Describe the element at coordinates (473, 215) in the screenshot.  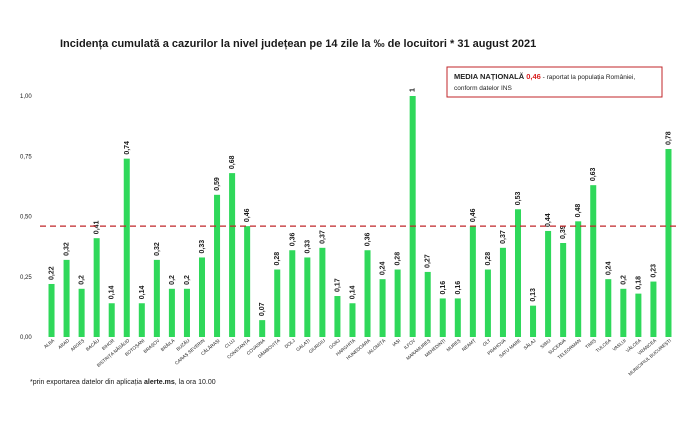
I see `value-label: 0,46` at that location.